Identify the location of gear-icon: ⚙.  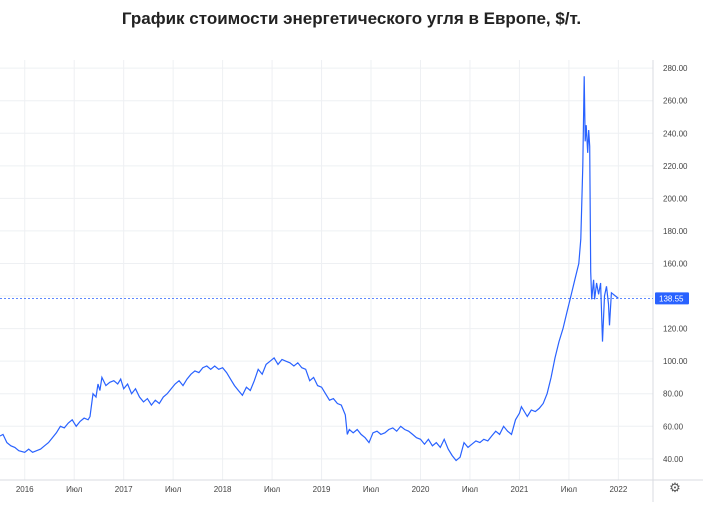
(675, 488).